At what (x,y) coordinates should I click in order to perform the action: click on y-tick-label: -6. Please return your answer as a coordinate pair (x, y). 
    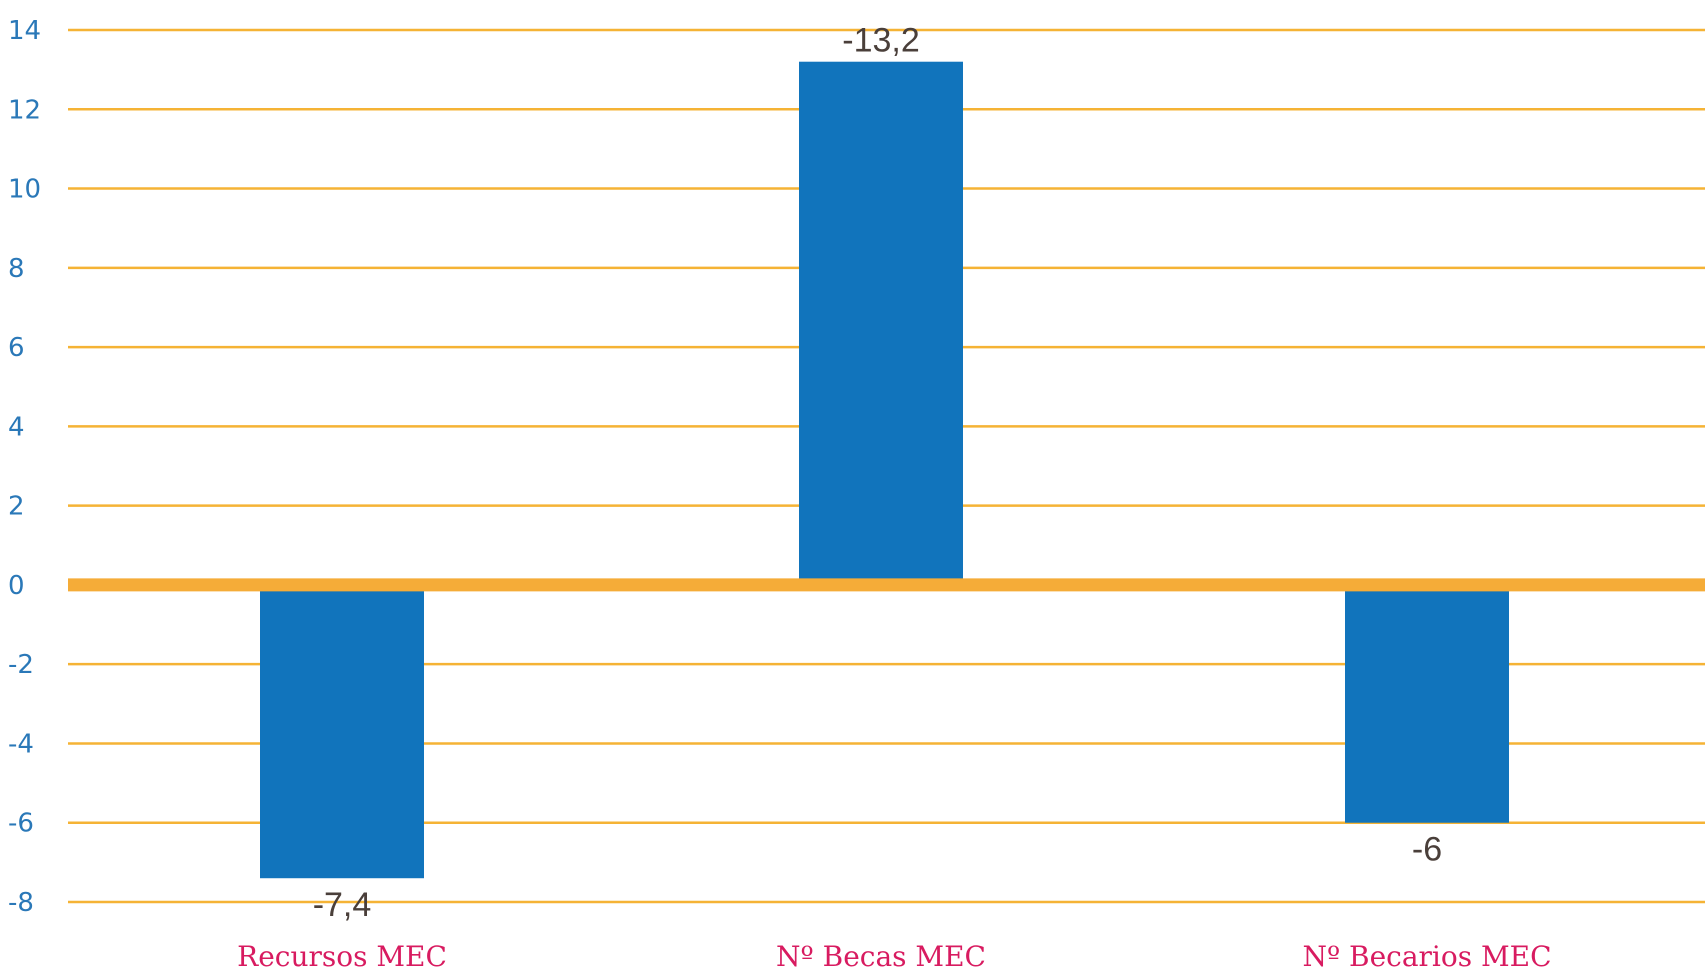
    Looking at the image, I should click on (21, 824).